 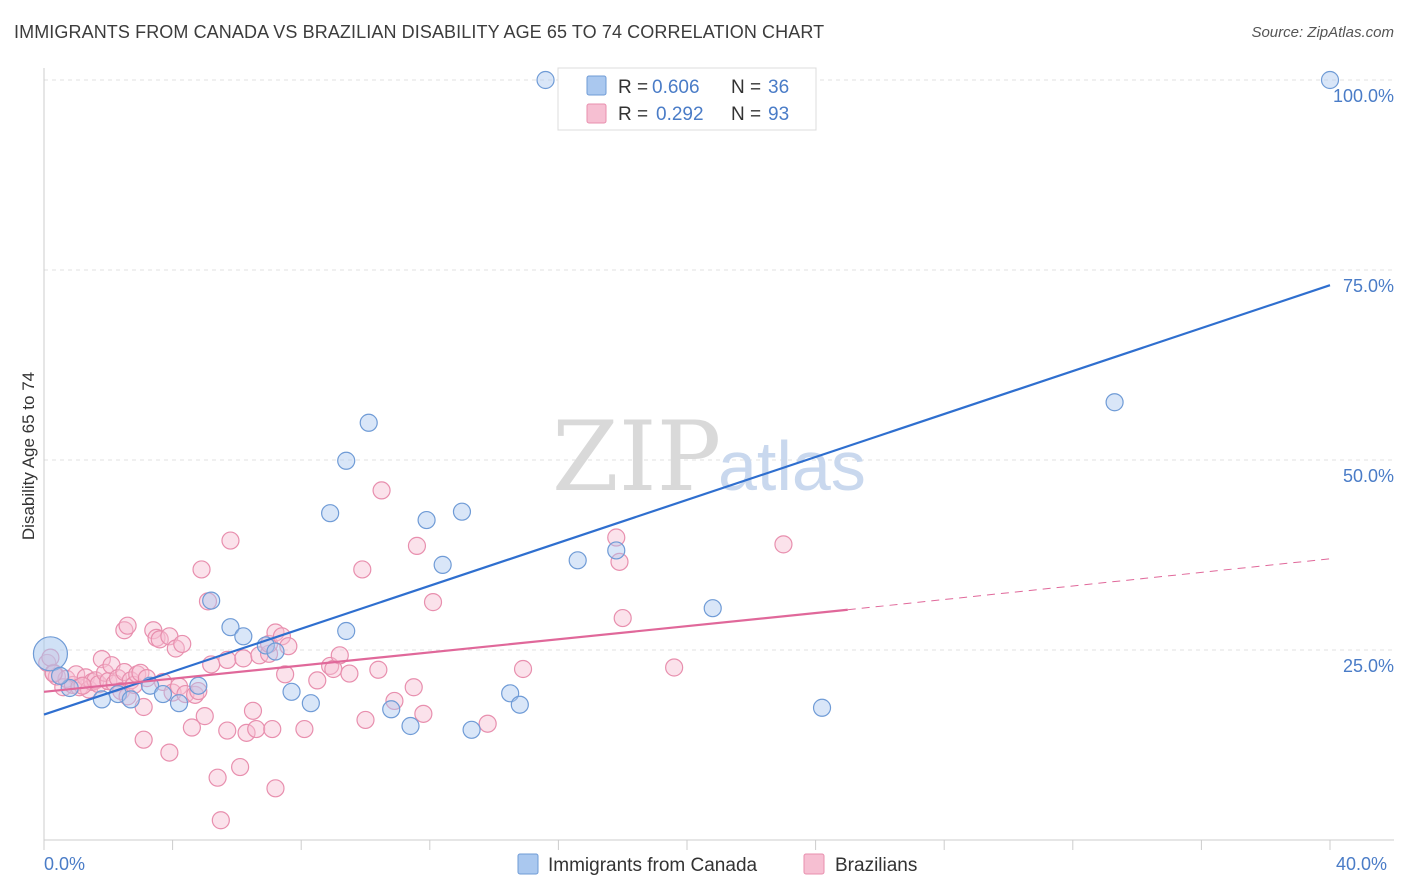 I want to click on legend-r-value-canada: 0.606, so click(x=676, y=87).